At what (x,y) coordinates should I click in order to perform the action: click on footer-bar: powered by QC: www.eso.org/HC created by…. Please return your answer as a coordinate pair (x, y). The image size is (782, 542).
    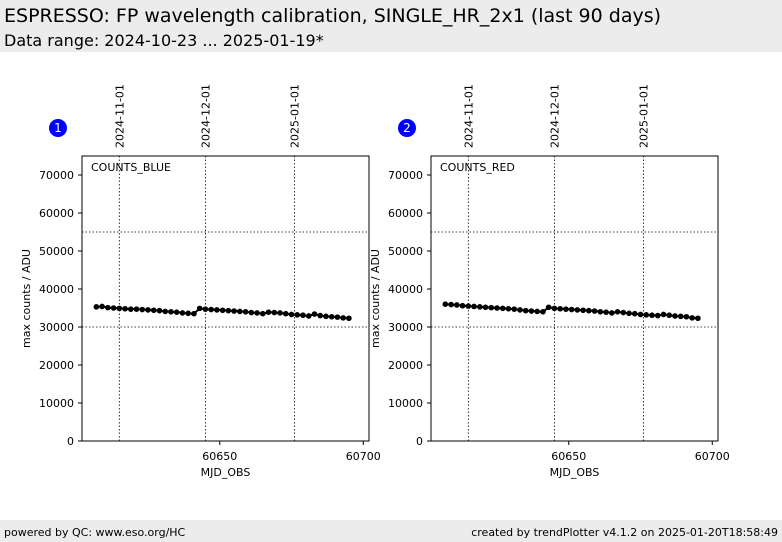
    Looking at the image, I should click on (391, 531).